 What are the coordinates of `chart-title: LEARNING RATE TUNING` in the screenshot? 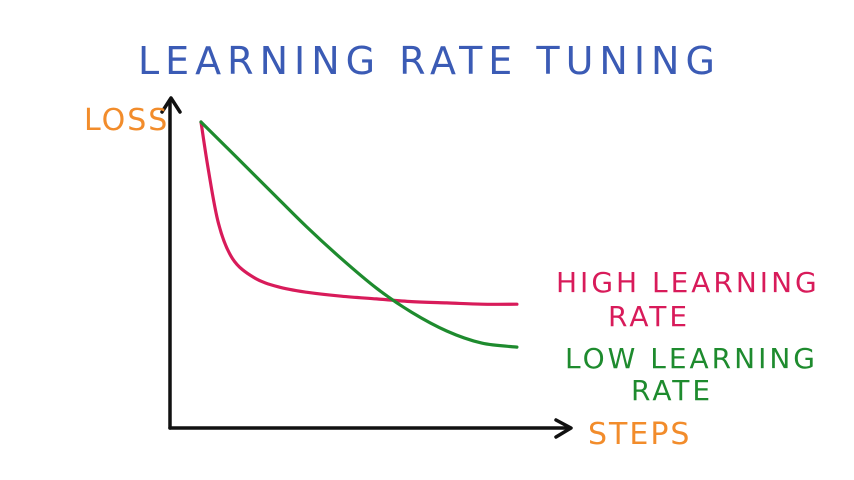 It's located at (429, 61).